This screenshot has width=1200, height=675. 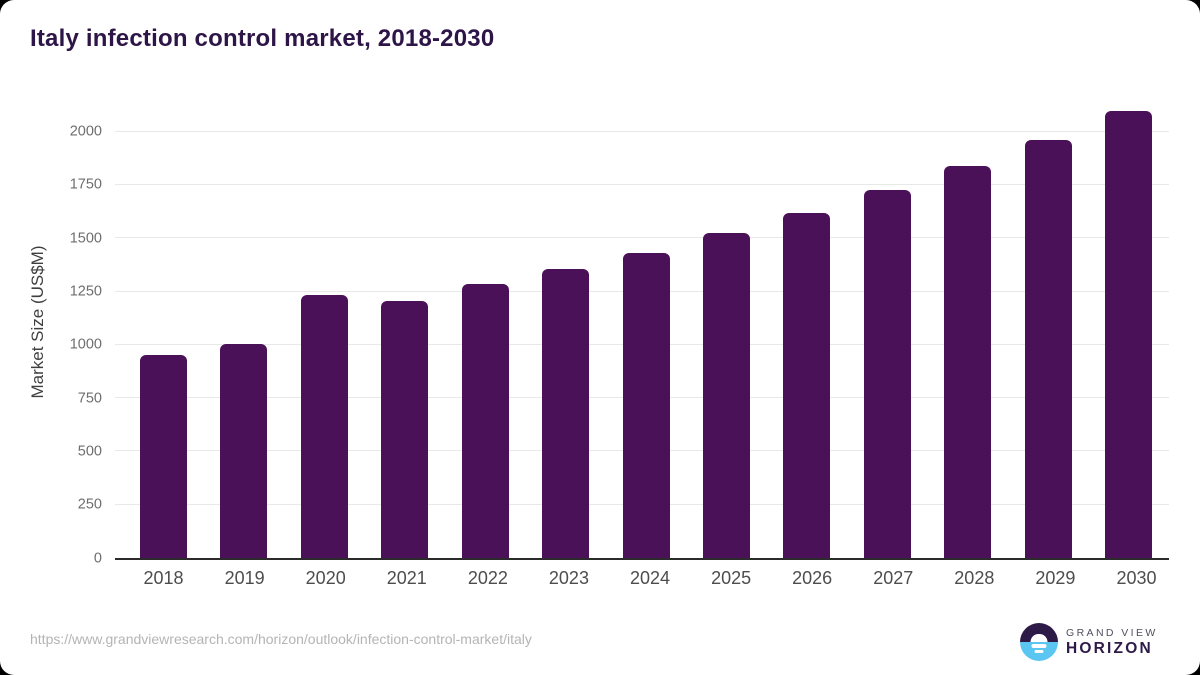 I want to click on y-tick-label-1500: 1500, so click(x=85, y=238).